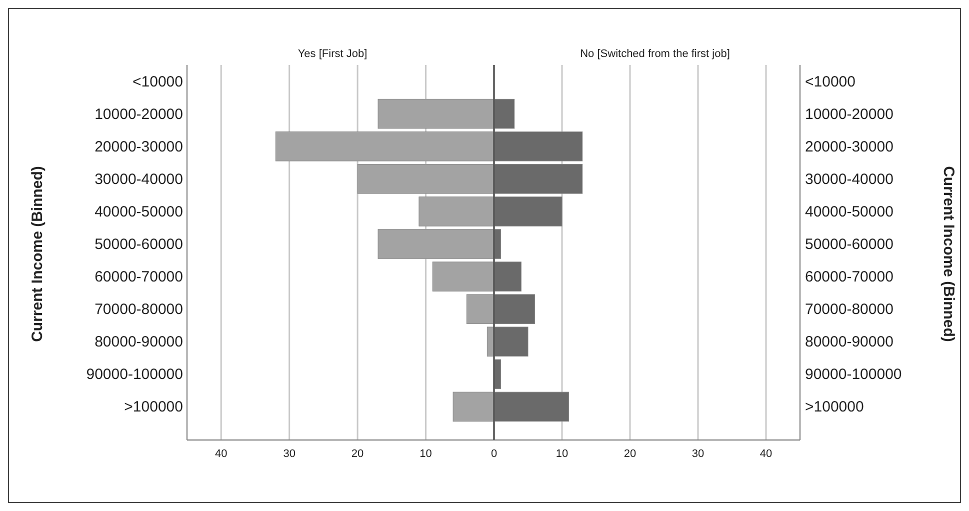  Describe the element at coordinates (333, 54) in the screenshot. I see `chart-title: Yes [First Job]` at that location.